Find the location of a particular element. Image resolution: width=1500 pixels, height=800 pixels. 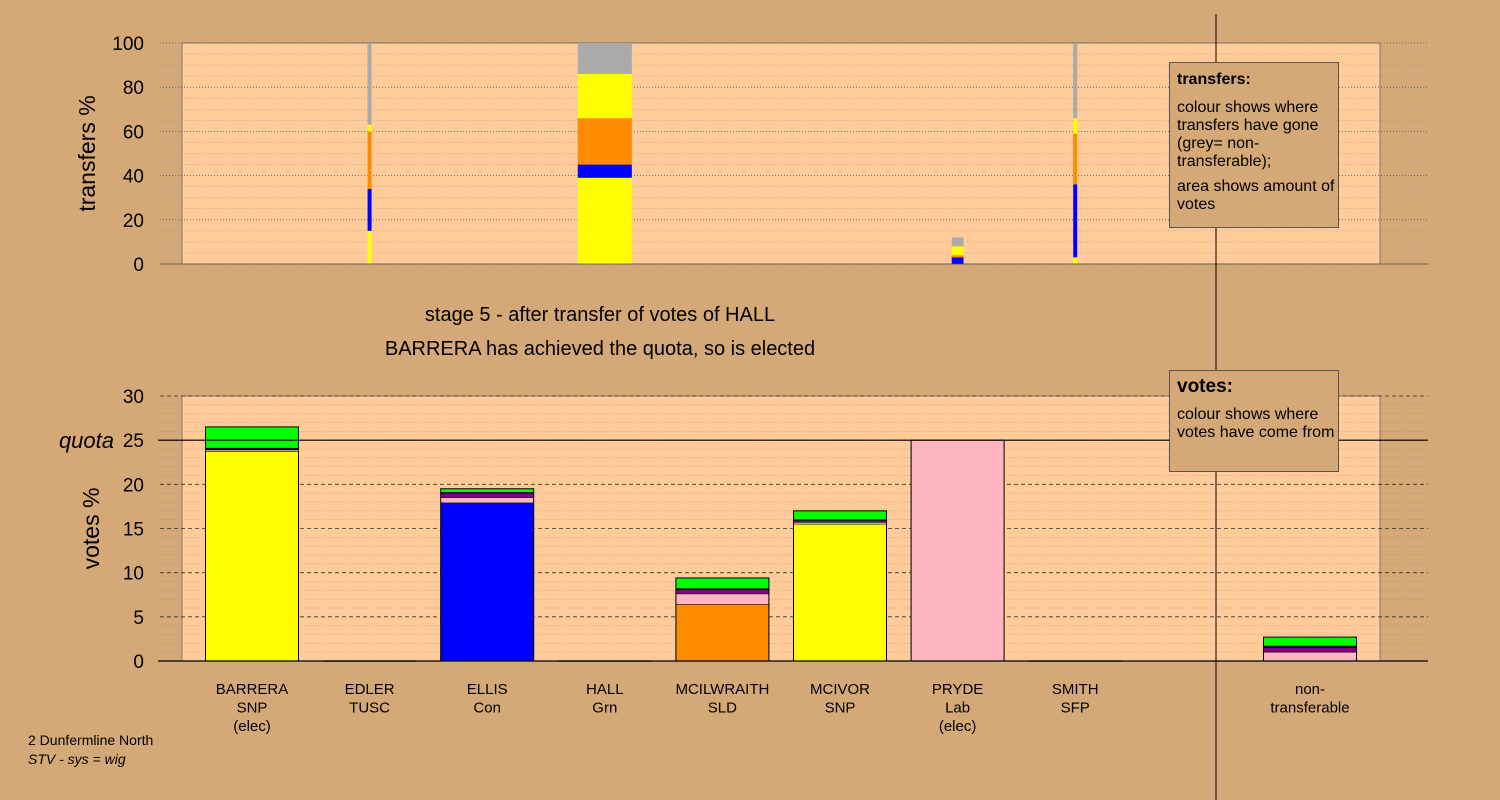

votes-tick-label: 15 is located at coordinates (133, 530).